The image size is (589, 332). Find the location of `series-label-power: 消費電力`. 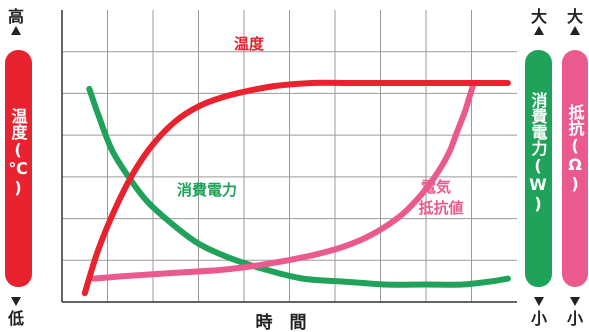

series-label-power: 消費電力 is located at coordinates (207, 190).